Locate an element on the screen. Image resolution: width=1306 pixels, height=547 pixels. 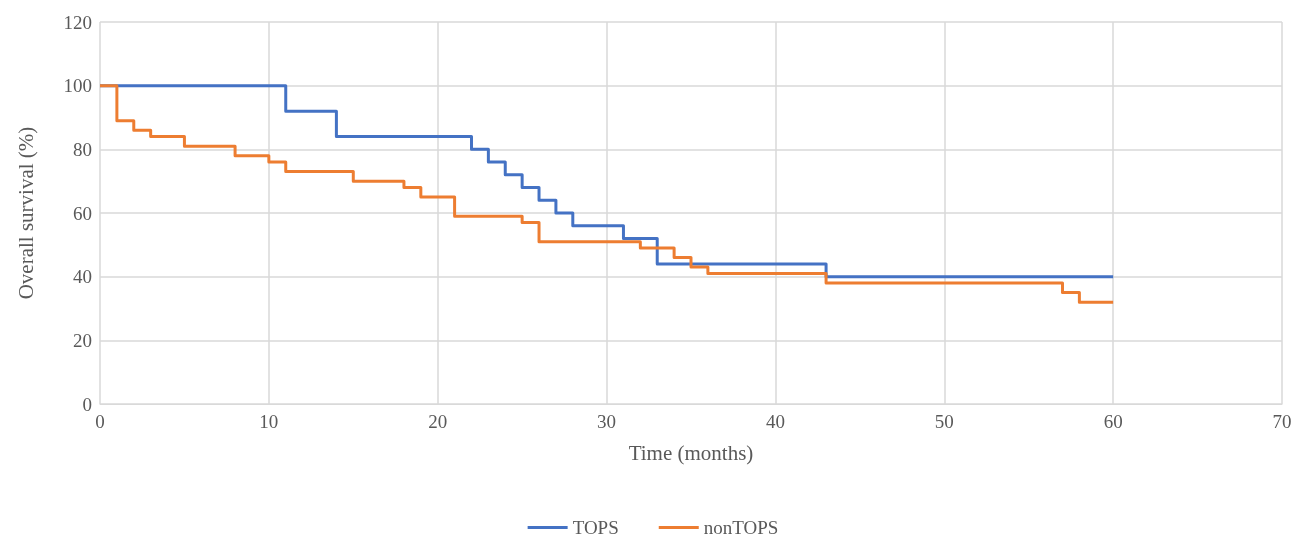
y-tick-label: 40 is located at coordinates (82, 277).